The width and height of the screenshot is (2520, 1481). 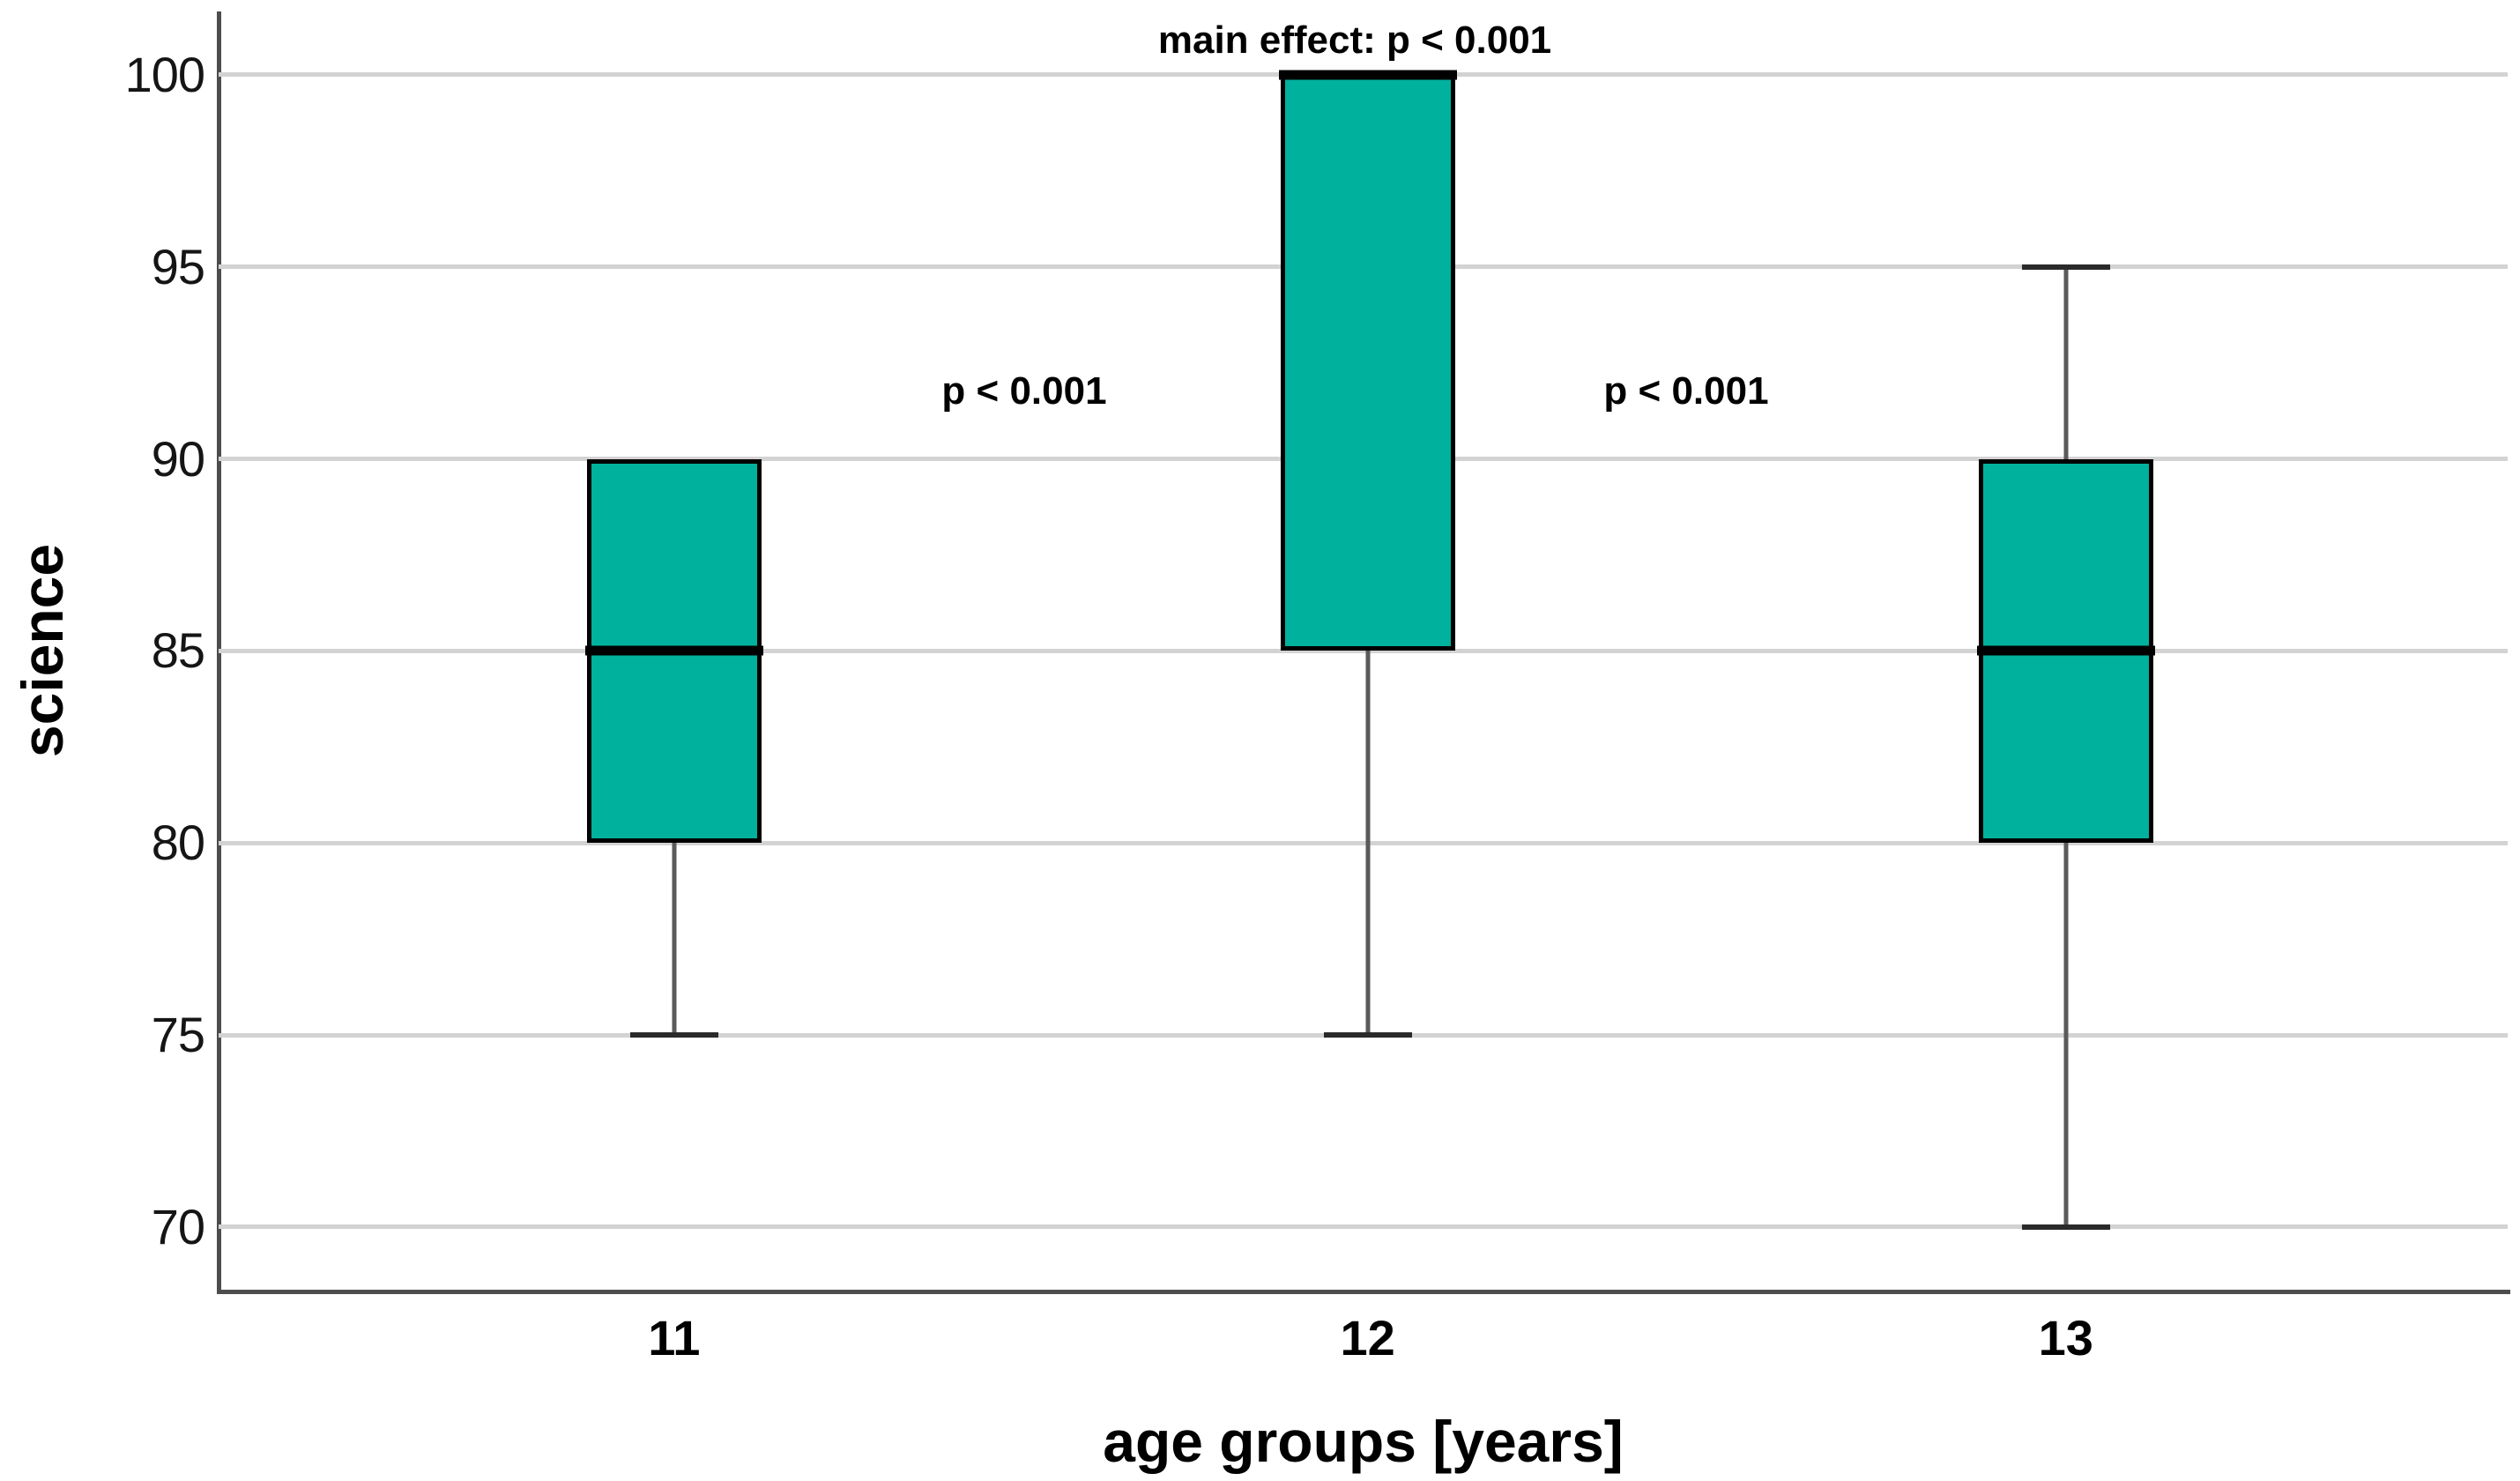 I want to click on box, so click(x=1367, y=362).